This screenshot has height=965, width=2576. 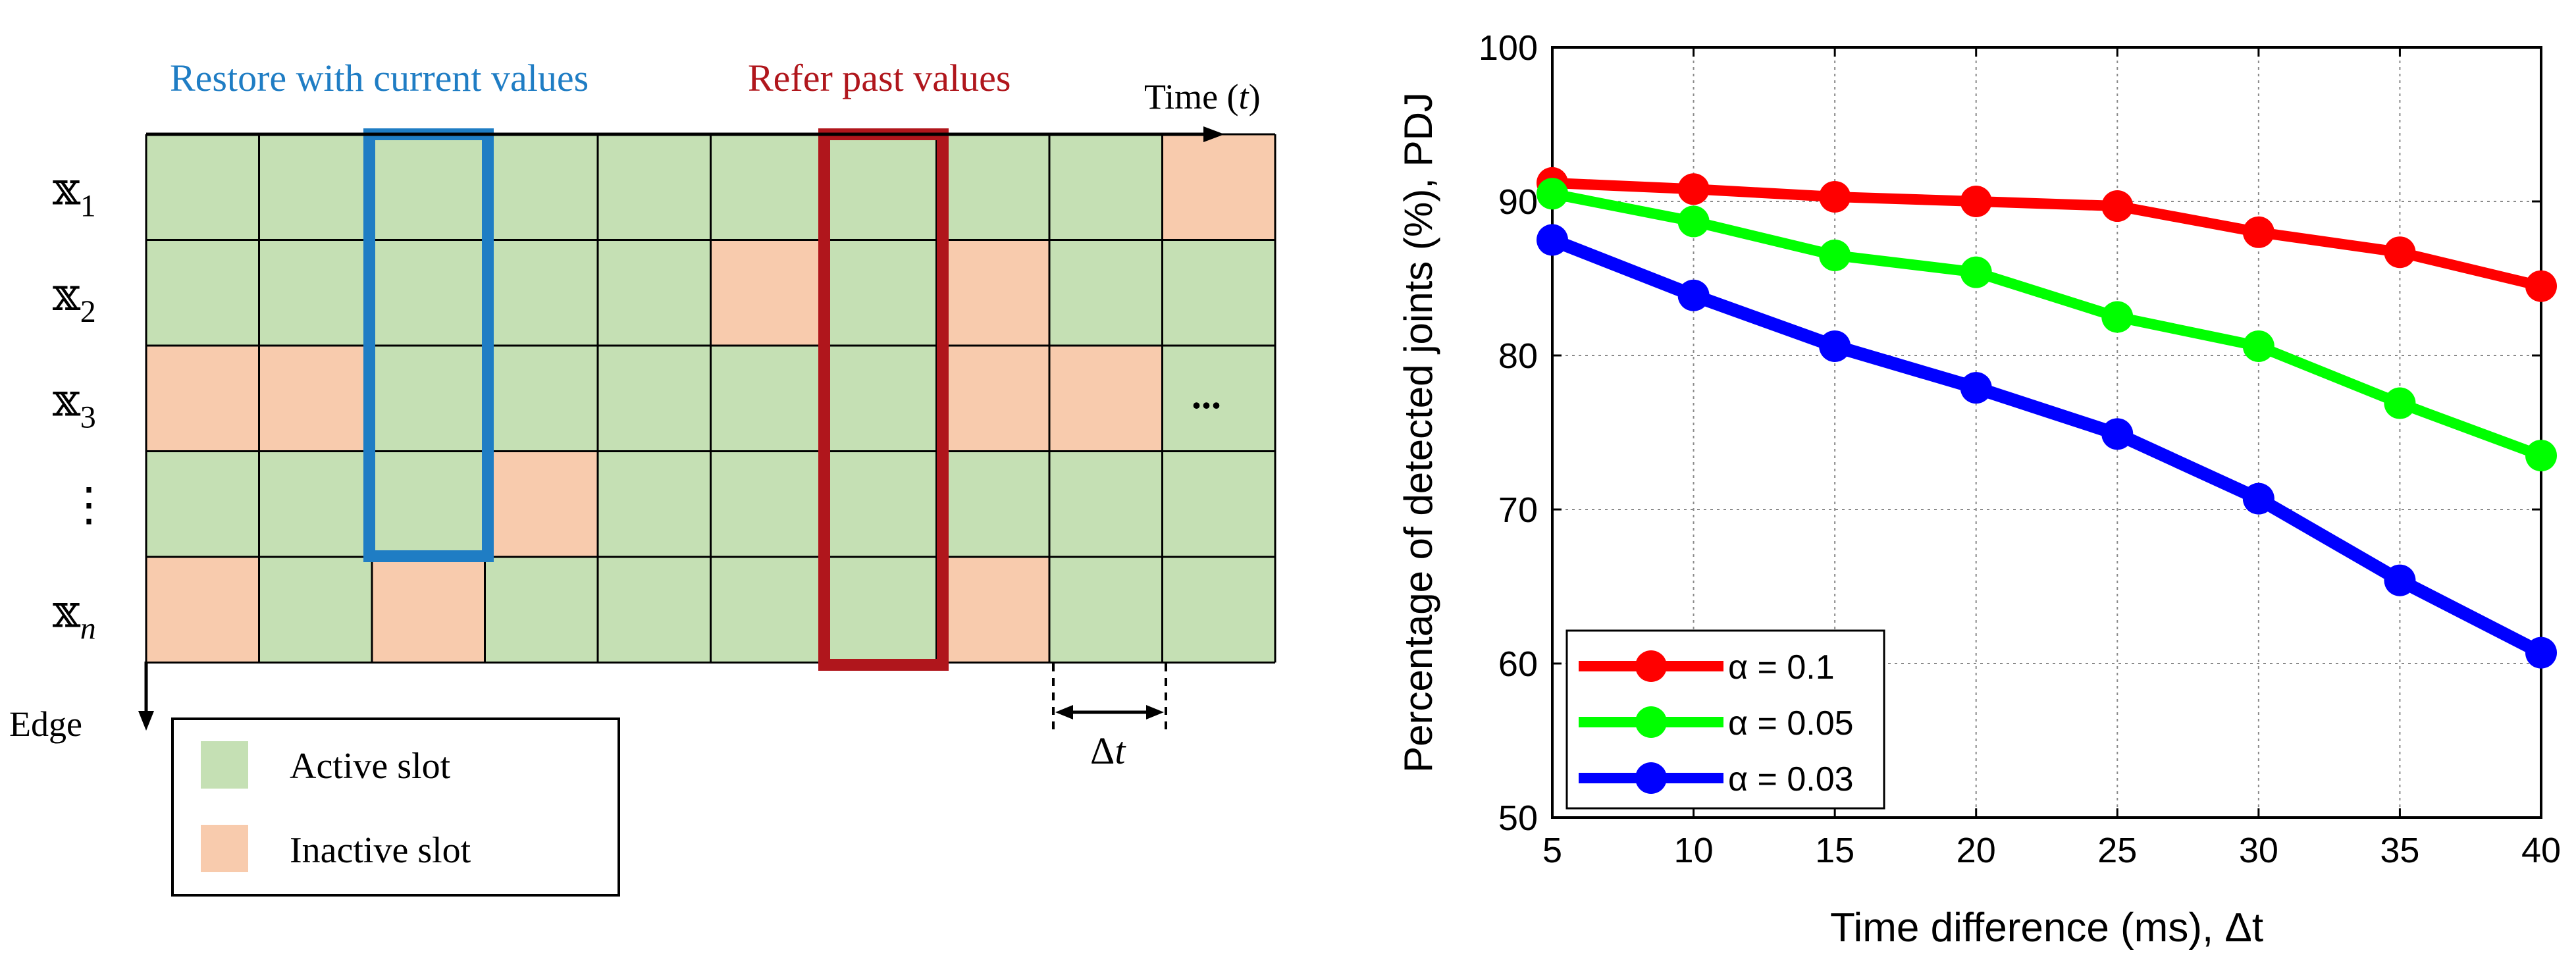 What do you see at coordinates (1518, 202) in the screenshot?
I see `y-tick-label: 90` at bounding box center [1518, 202].